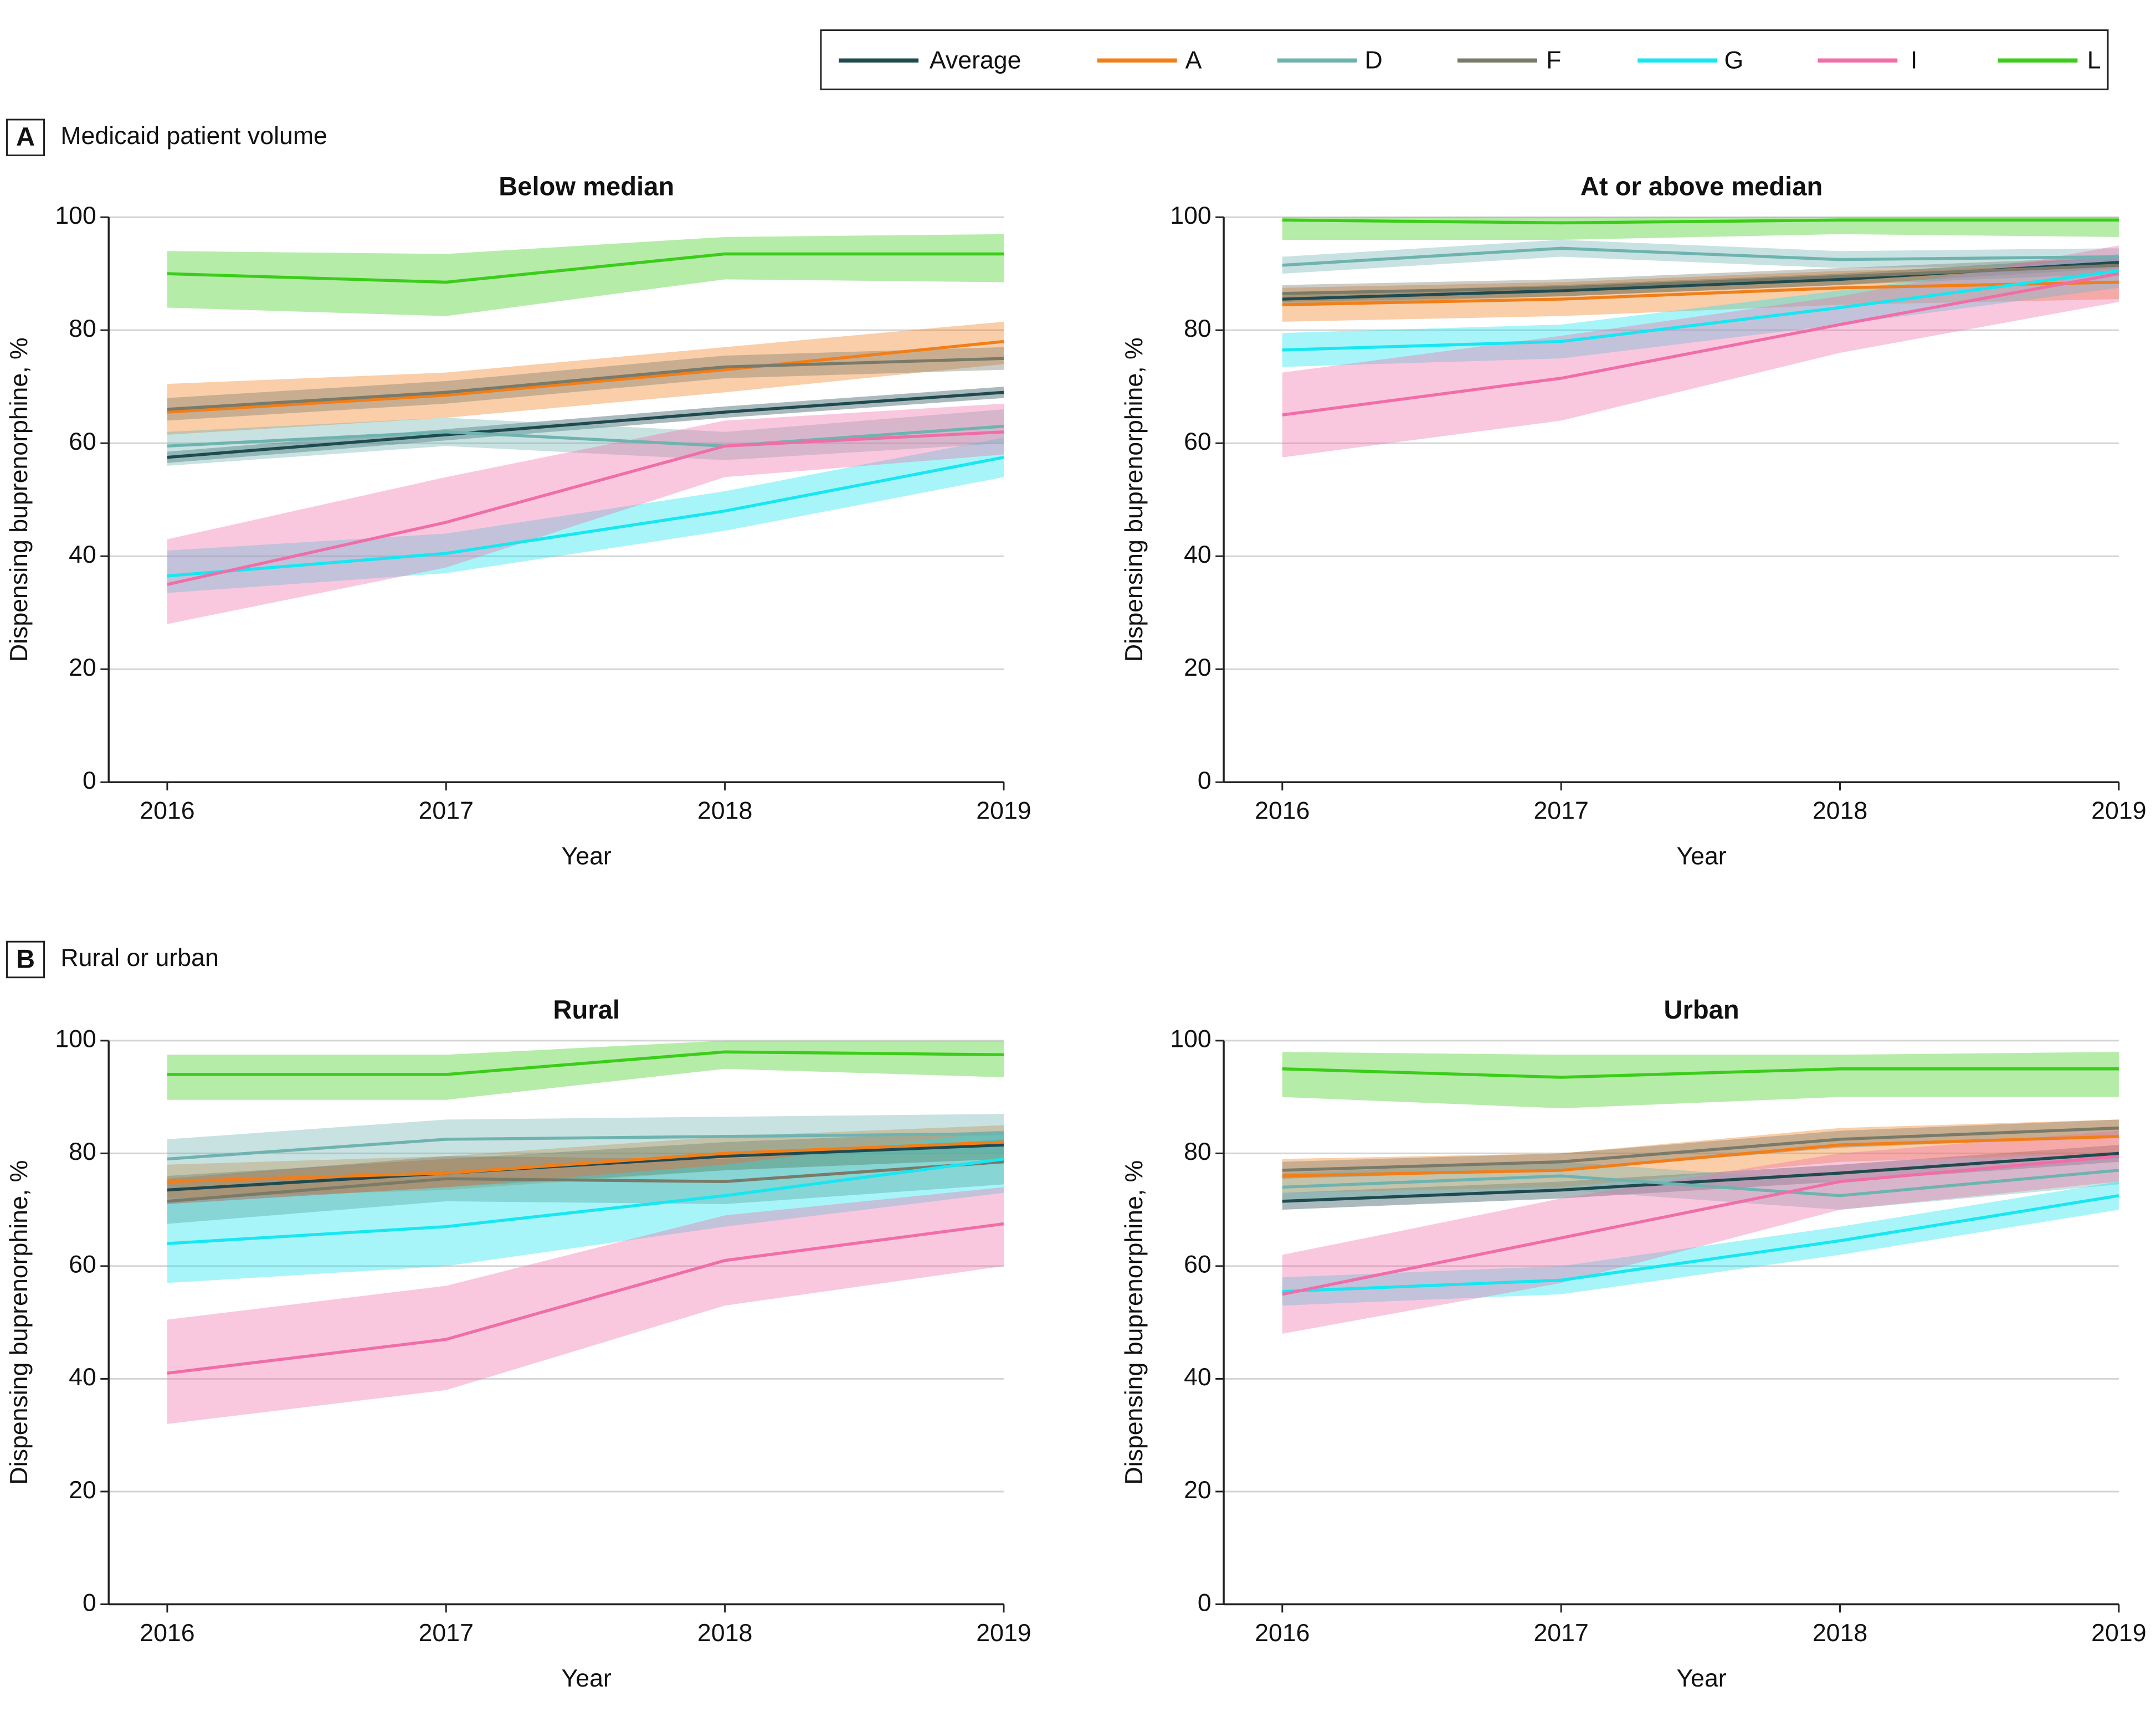  What do you see at coordinates (1553, 60) in the screenshot?
I see `legend-label: F` at bounding box center [1553, 60].